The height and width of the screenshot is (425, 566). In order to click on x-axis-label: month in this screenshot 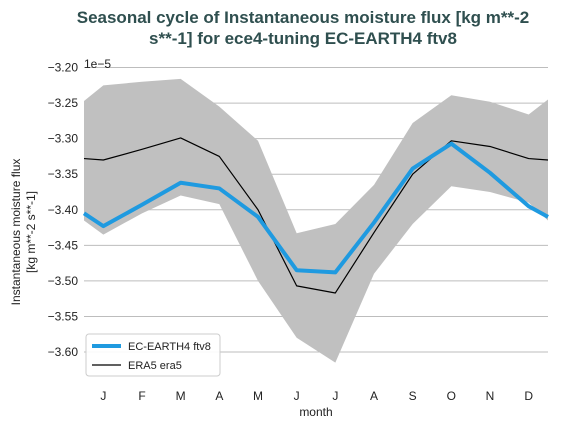, I will do `click(315, 412)`.